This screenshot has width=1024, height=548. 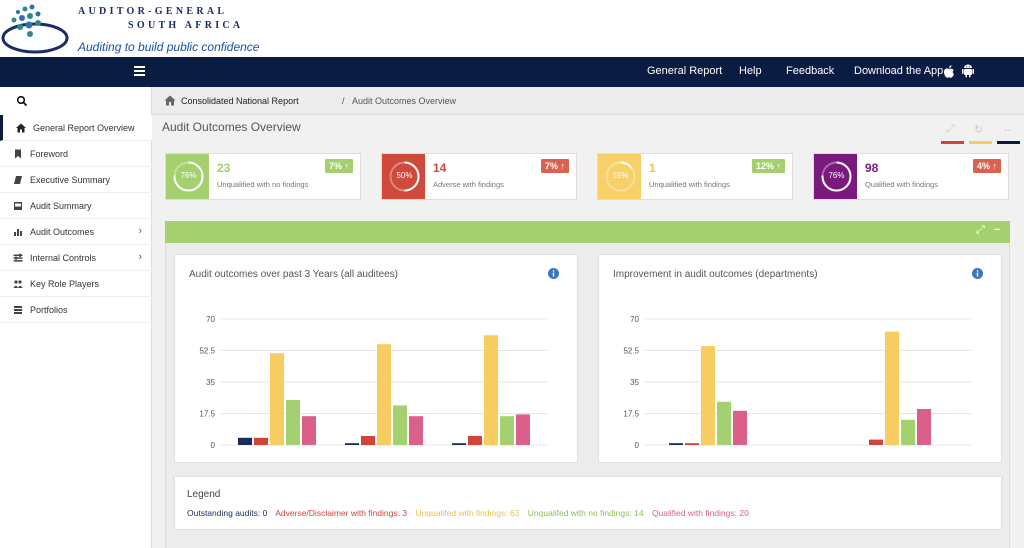 I want to click on collapse-icon: −, so click(x=997, y=230).